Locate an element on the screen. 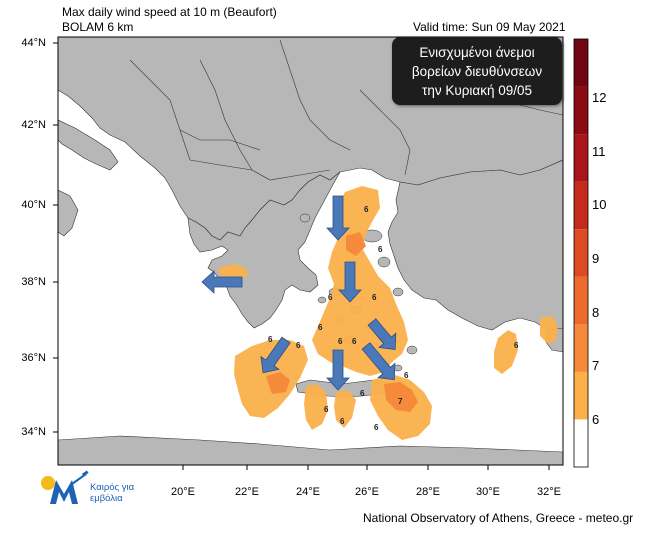  logo-line: Καιρός για is located at coordinates (112, 487).